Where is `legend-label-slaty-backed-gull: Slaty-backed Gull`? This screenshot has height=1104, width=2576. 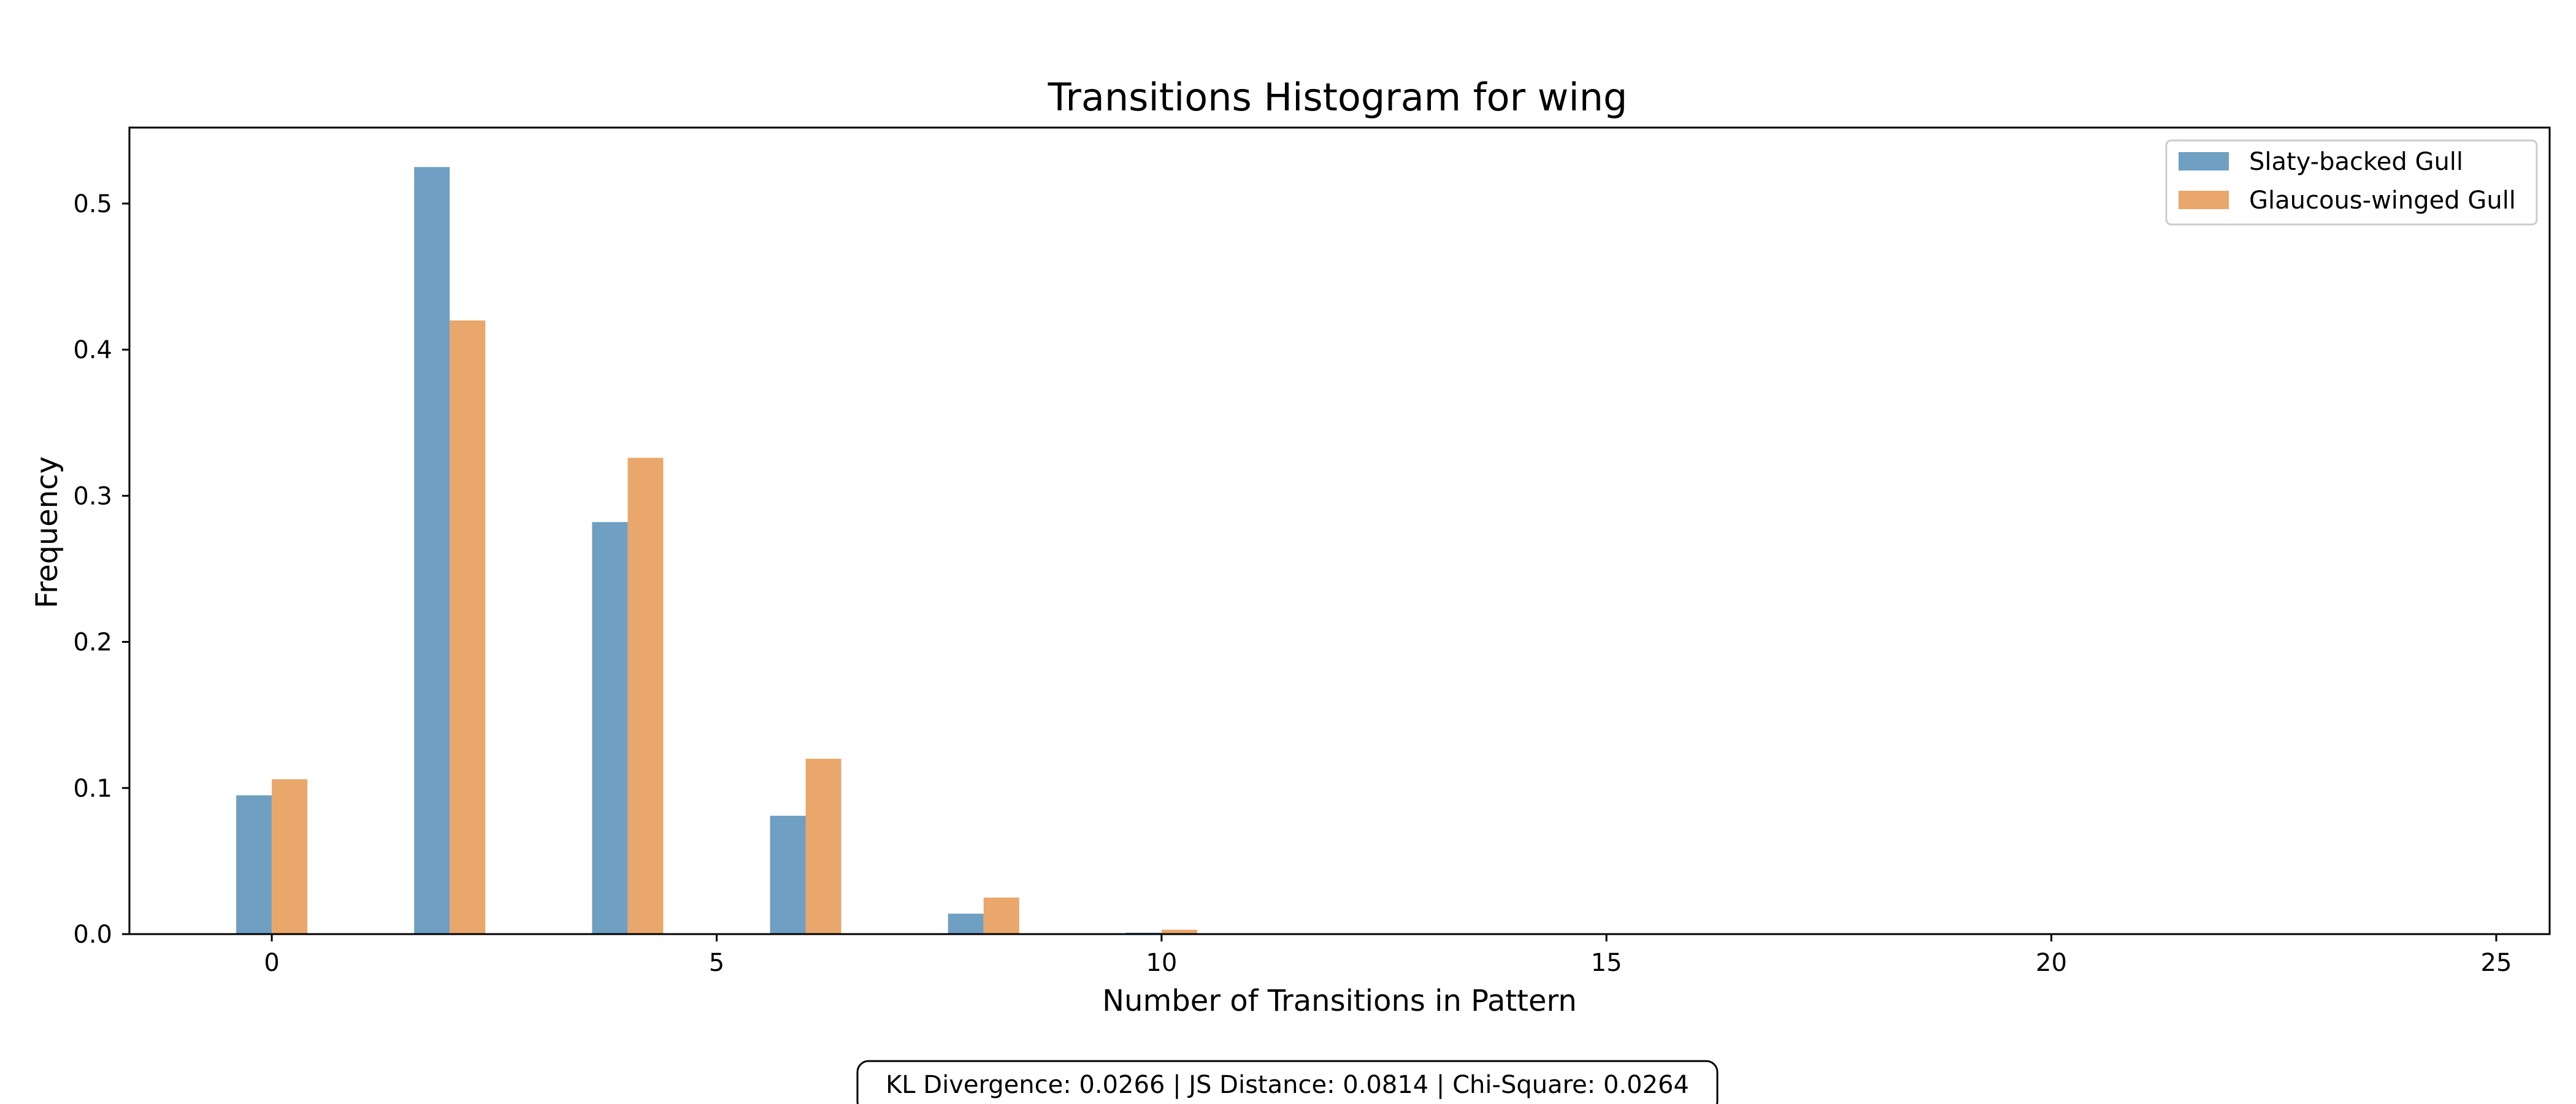 legend-label-slaty-backed-gull: Slaty-backed Gull is located at coordinates (2356, 162).